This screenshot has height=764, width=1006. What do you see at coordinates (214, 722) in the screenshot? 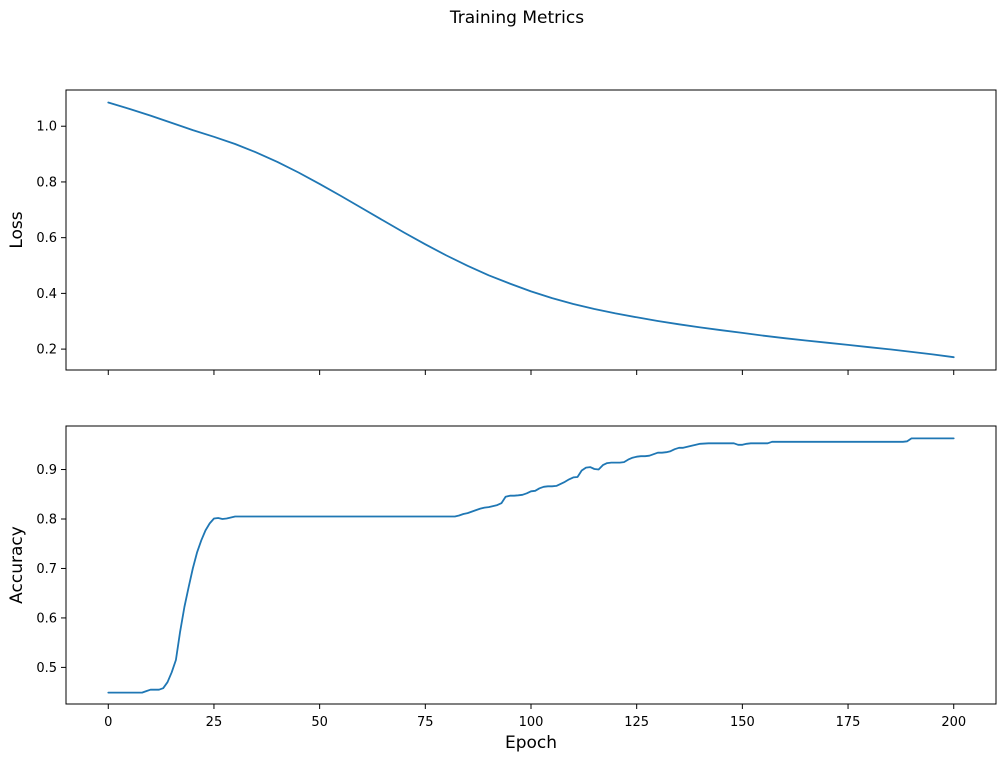
I see `x-tick-label: 25` at bounding box center [214, 722].